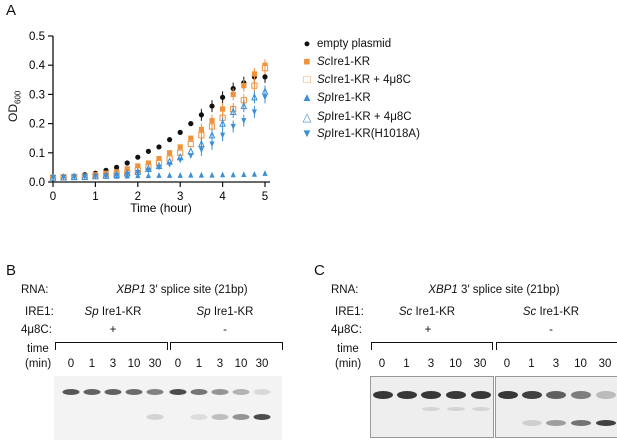  What do you see at coordinates (37, 183) in the screenshot?
I see `y-tick-label: 0.0` at bounding box center [37, 183].